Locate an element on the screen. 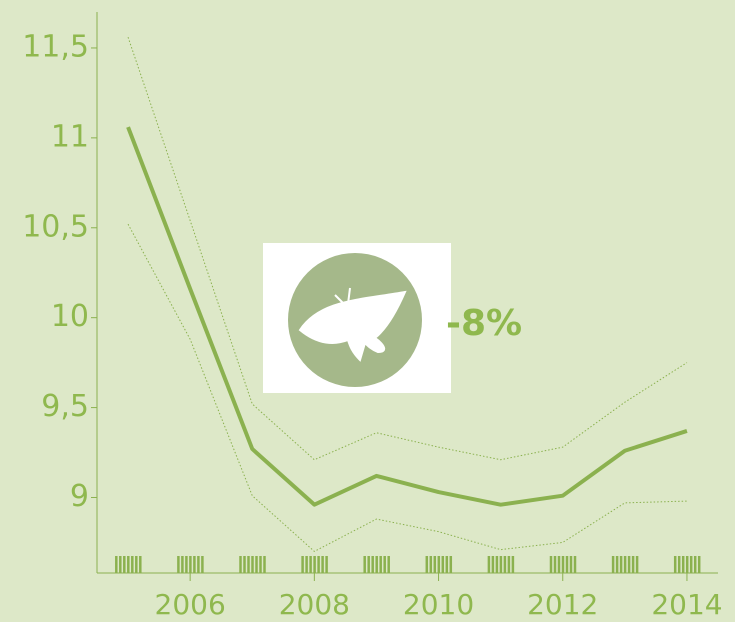 This screenshot has height=622, width=735. y-tick-label: 11,5 is located at coordinates (55, 46).